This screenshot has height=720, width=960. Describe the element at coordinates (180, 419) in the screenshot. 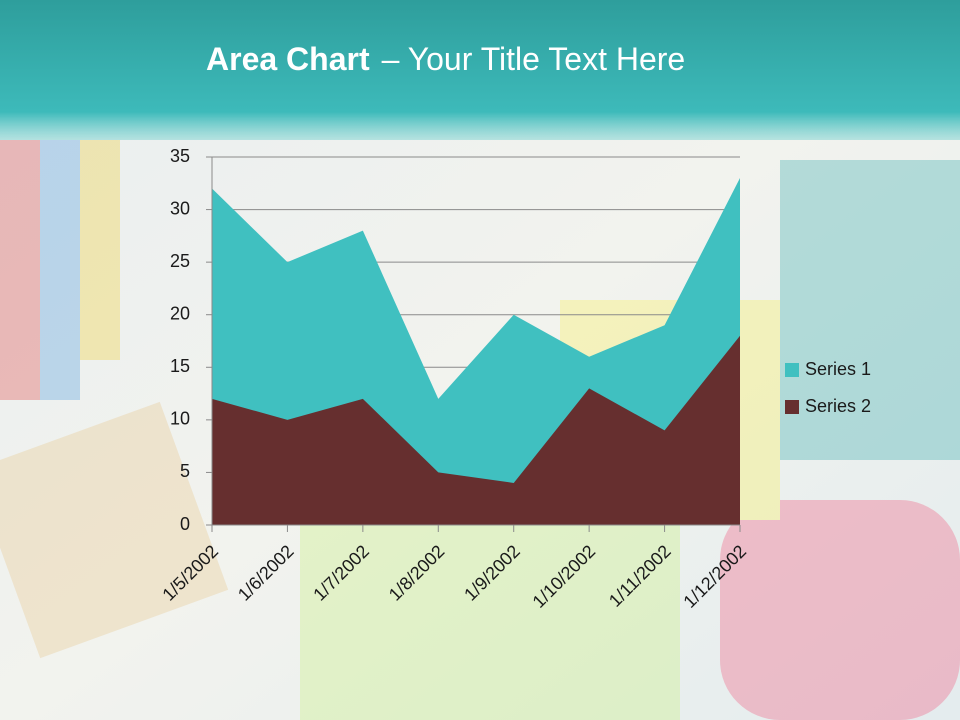

I see `y-tick-label: 10` at that location.